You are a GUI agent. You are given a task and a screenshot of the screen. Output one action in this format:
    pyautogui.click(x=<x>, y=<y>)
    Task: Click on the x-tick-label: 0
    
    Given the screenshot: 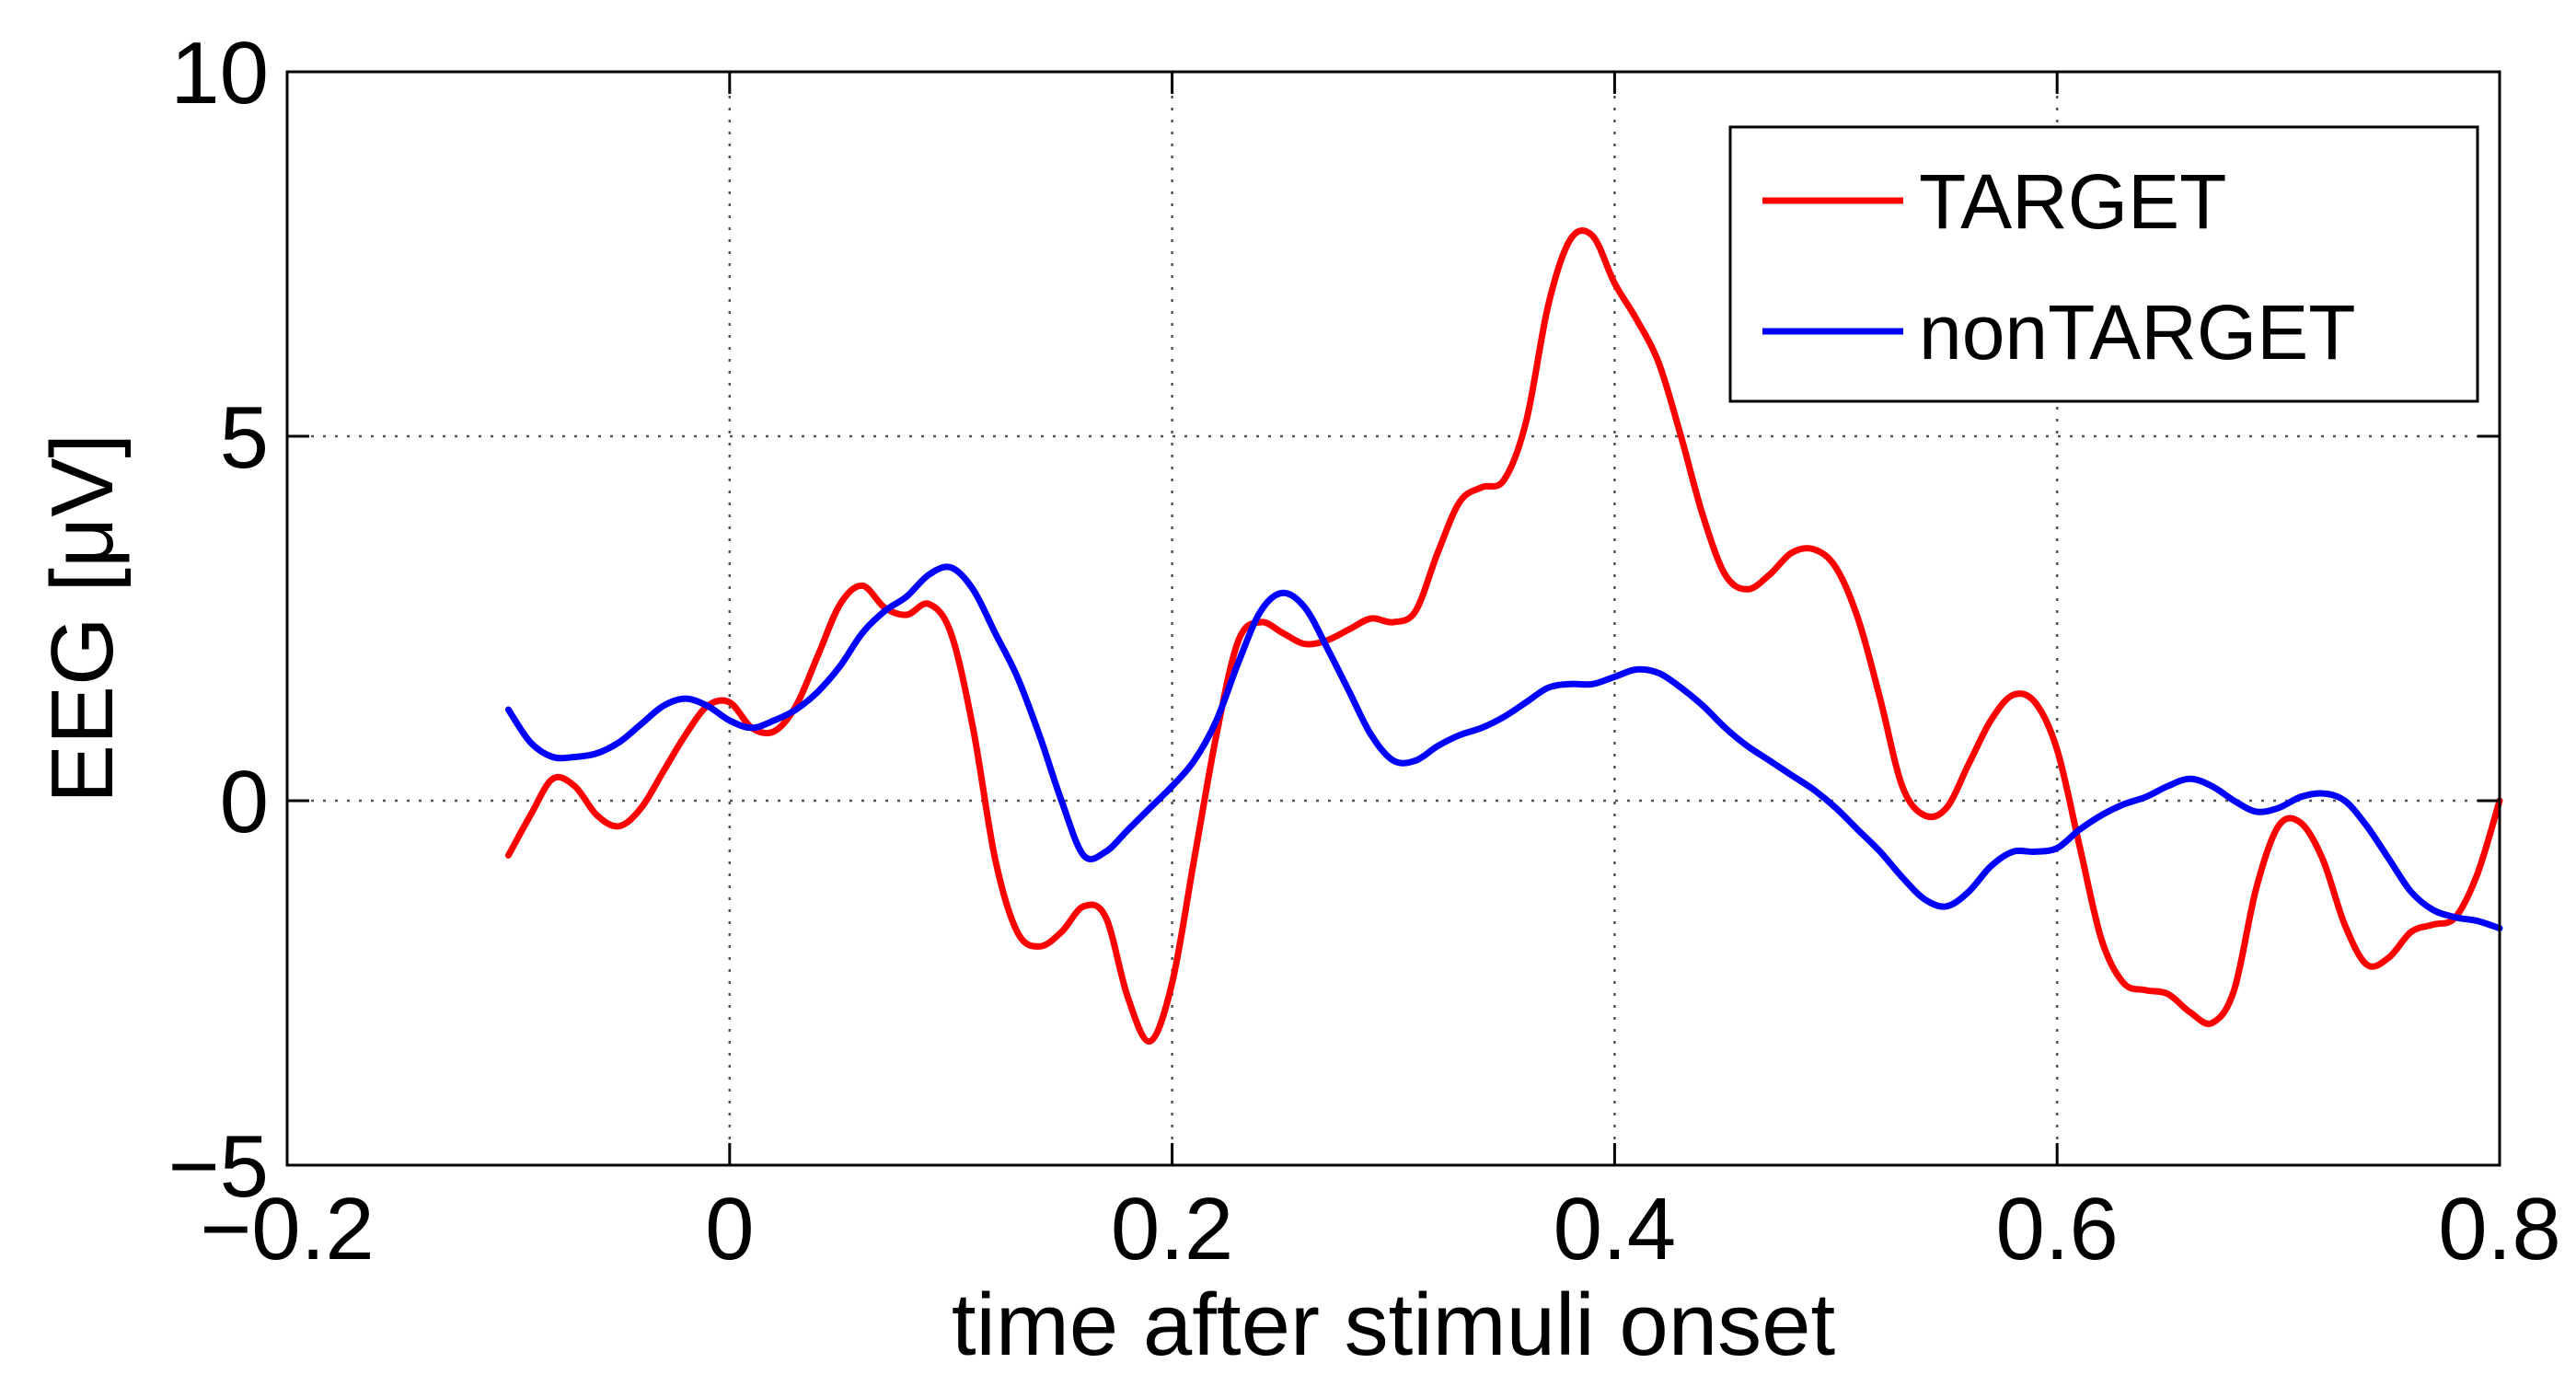 What is the action you would take?
    pyautogui.click(x=730, y=1229)
    